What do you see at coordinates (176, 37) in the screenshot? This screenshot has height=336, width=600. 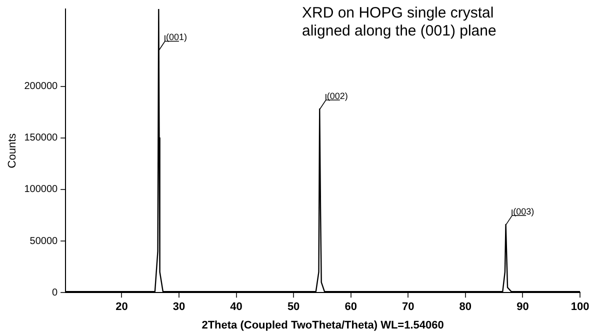 I see `annotation: (001)` at bounding box center [176, 37].